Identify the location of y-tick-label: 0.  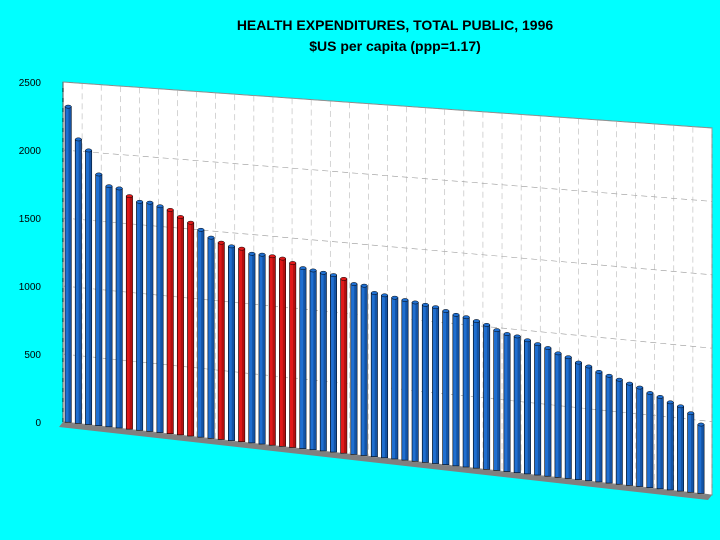
(38, 423).